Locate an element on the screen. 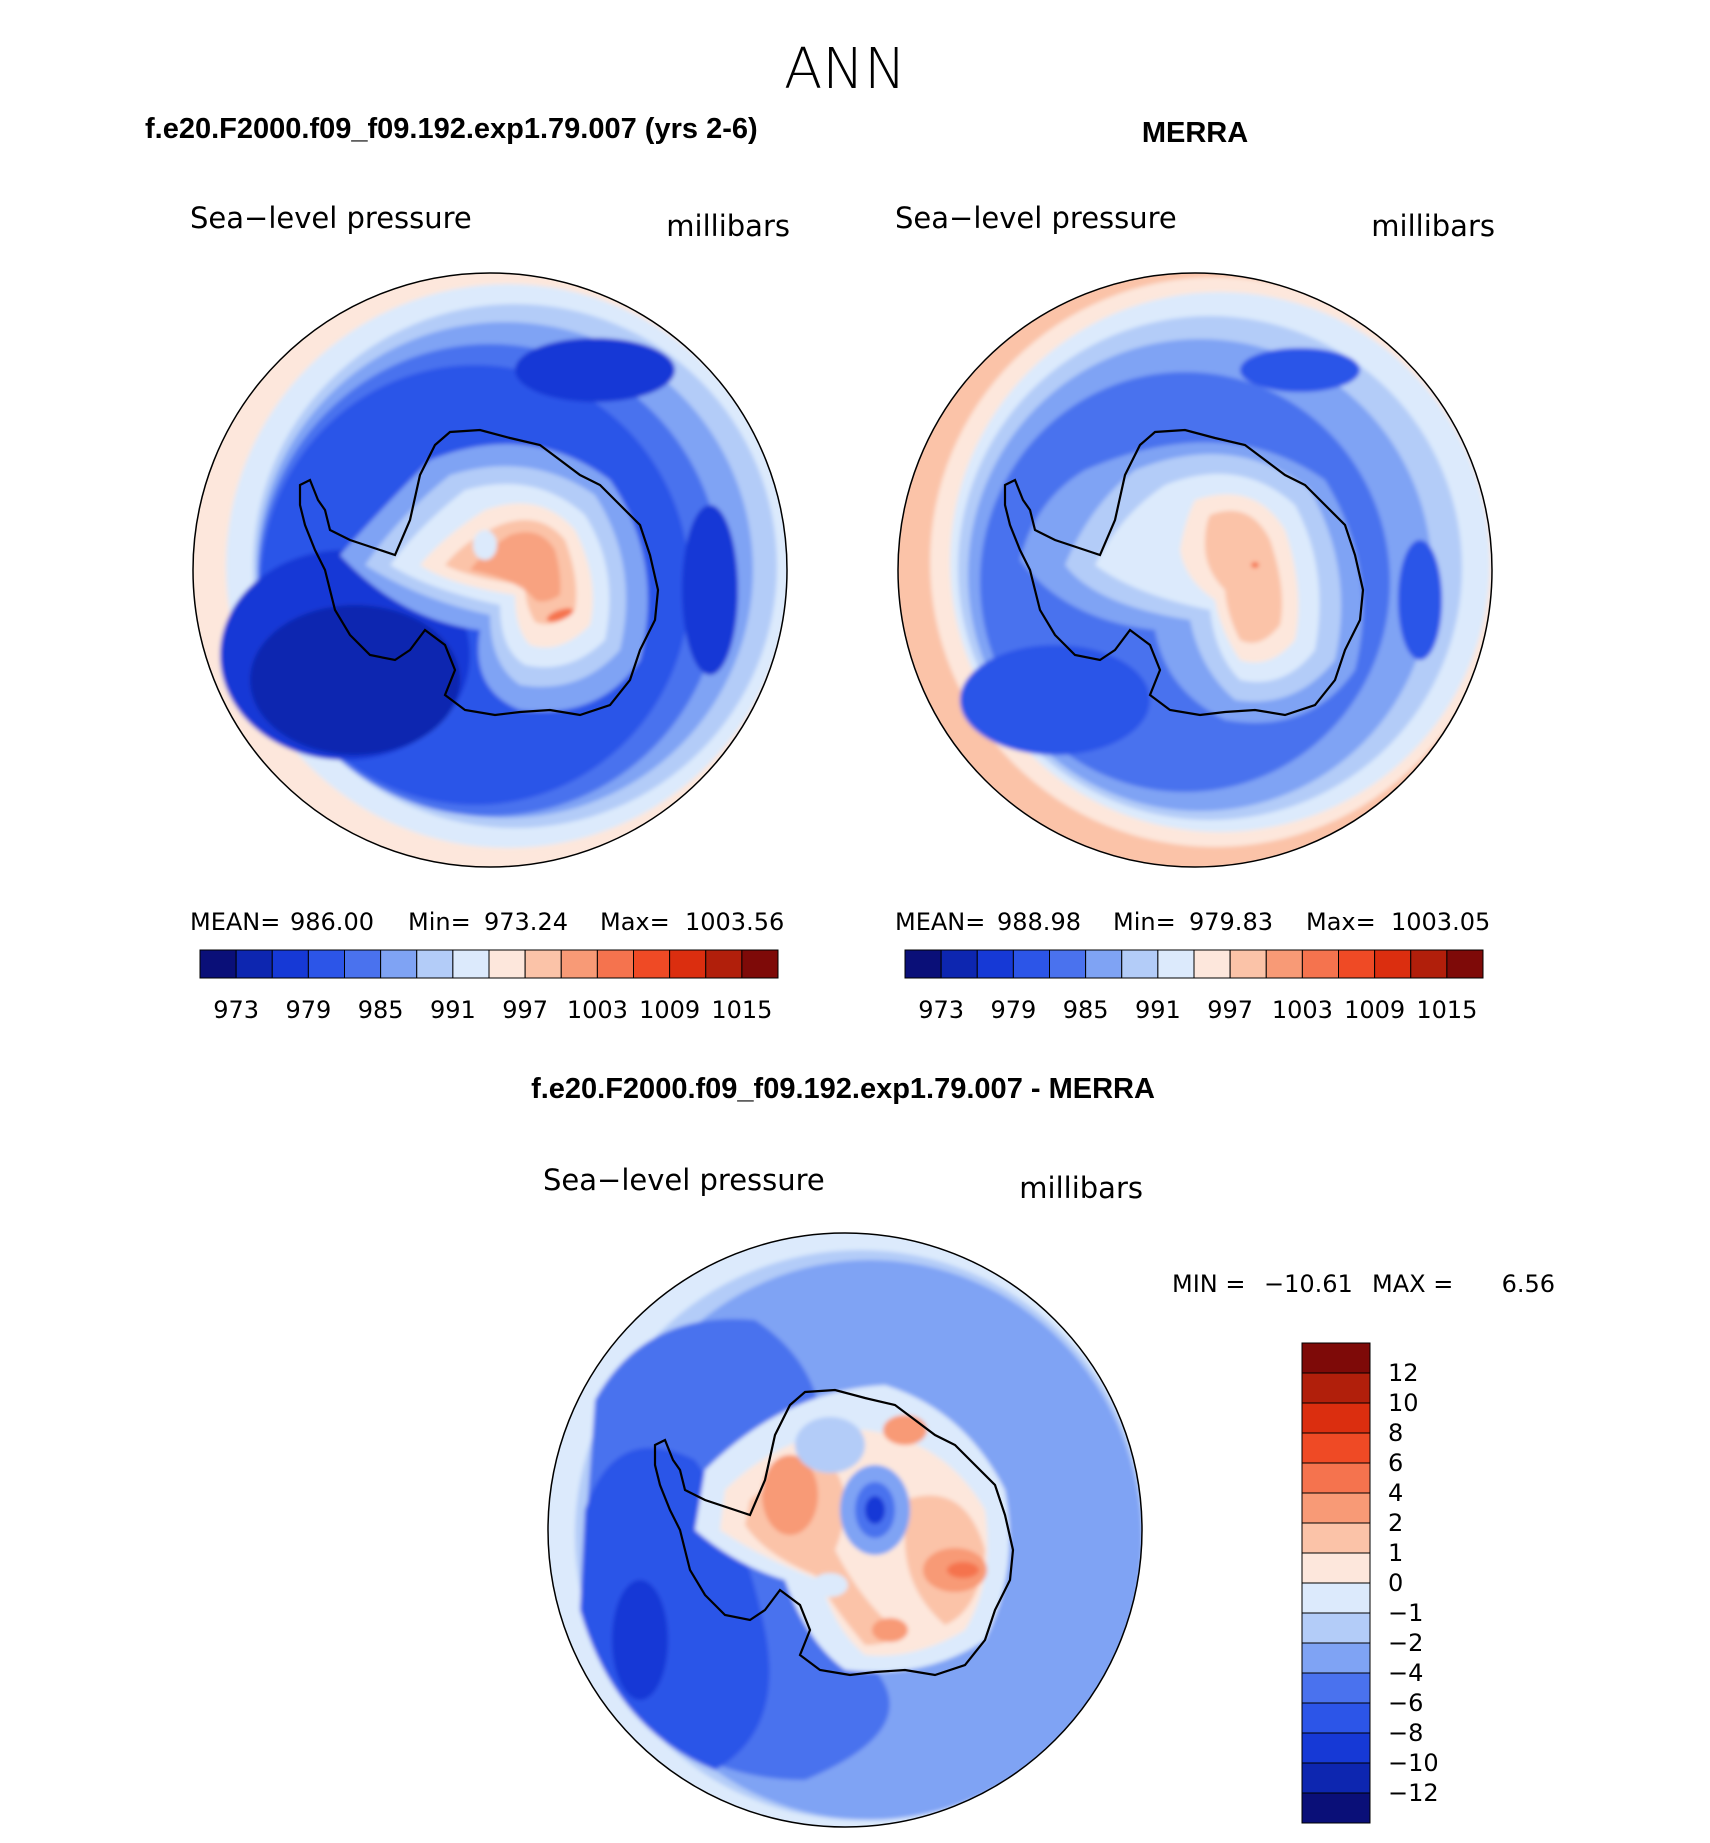 The width and height of the screenshot is (1710, 1843). stat-min-value: 979.83 is located at coordinates (1231, 922).